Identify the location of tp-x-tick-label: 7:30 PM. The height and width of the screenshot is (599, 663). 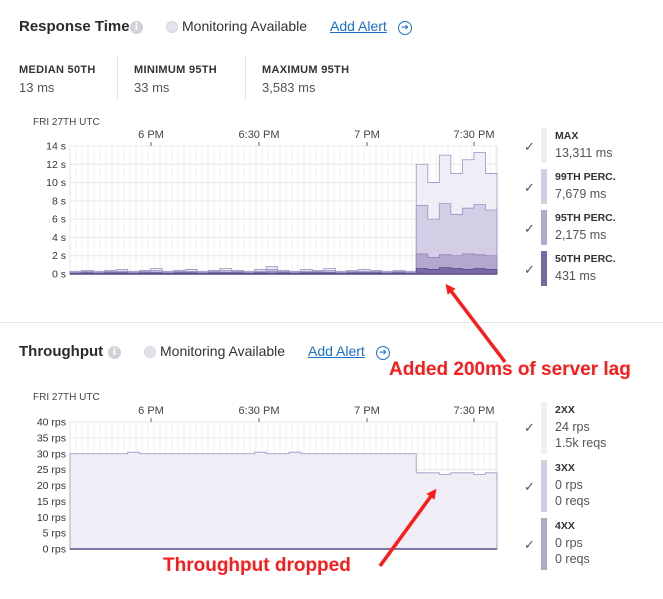
(474, 411).